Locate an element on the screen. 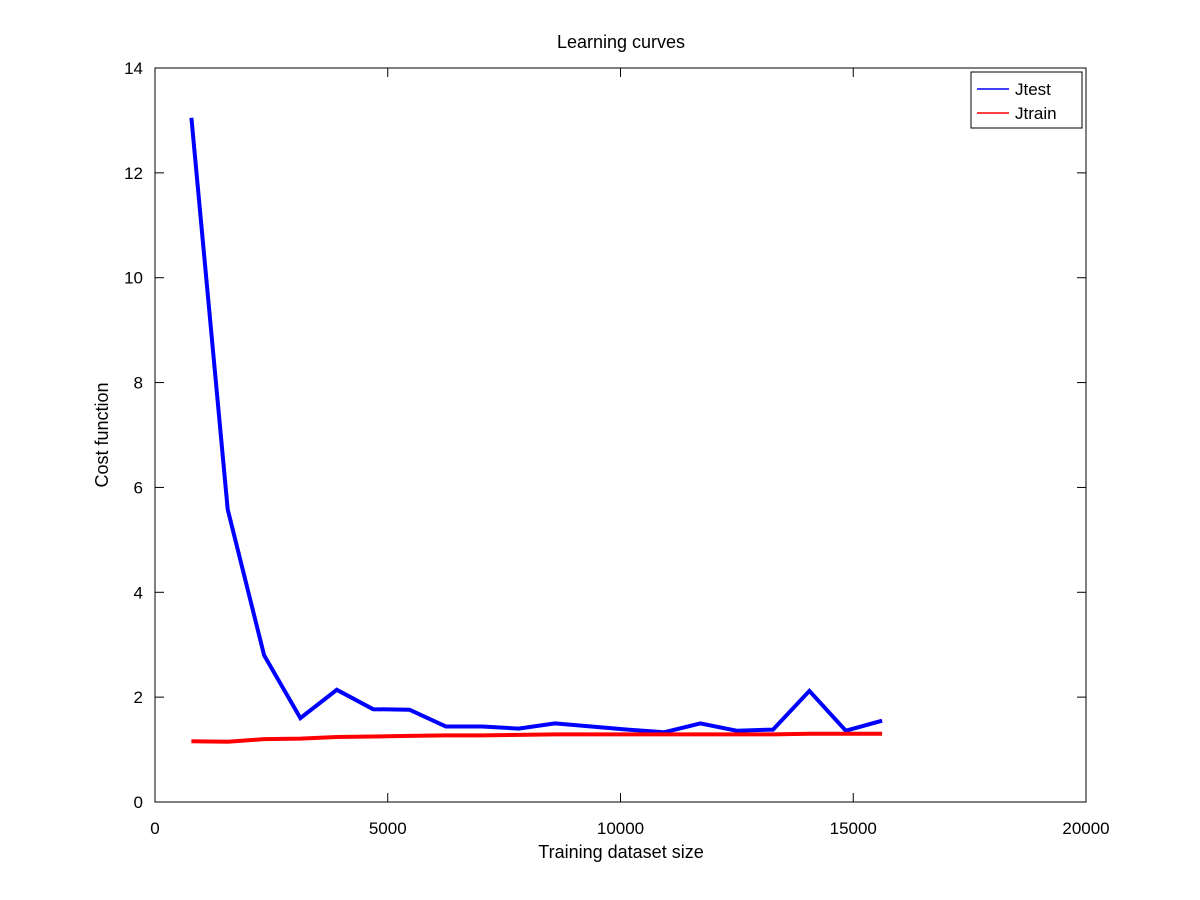 The image size is (1200, 900). y-tick-label: 10 is located at coordinates (133, 278).